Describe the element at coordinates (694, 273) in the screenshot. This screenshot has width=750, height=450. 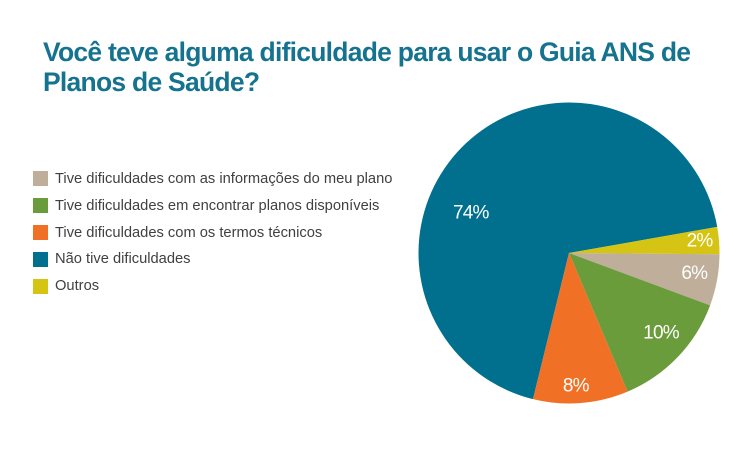
I see `svg-text: 6%` at that location.